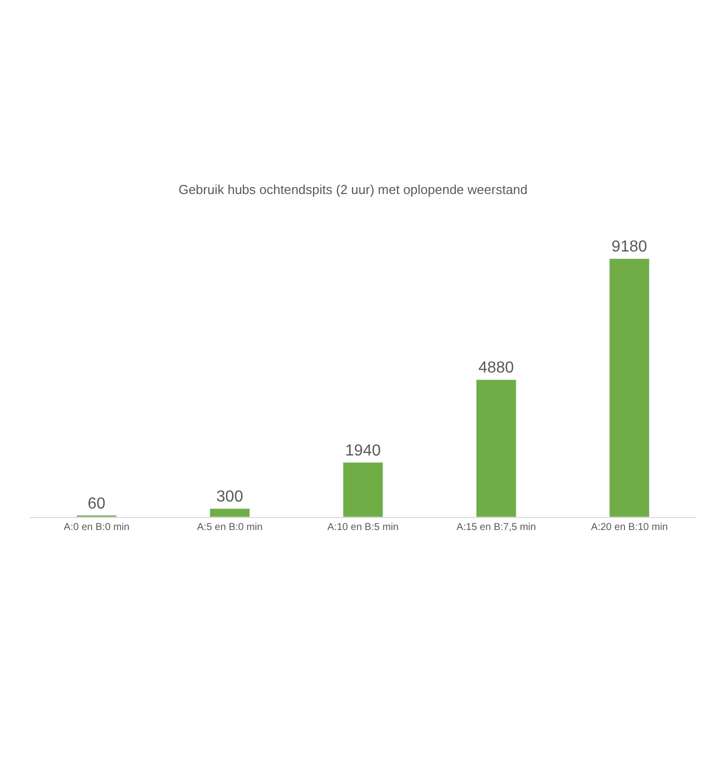 Image resolution: width=706 pixels, height=762 pixels. I want to click on x-tick-label: A:10 en B:5 min, so click(363, 527).